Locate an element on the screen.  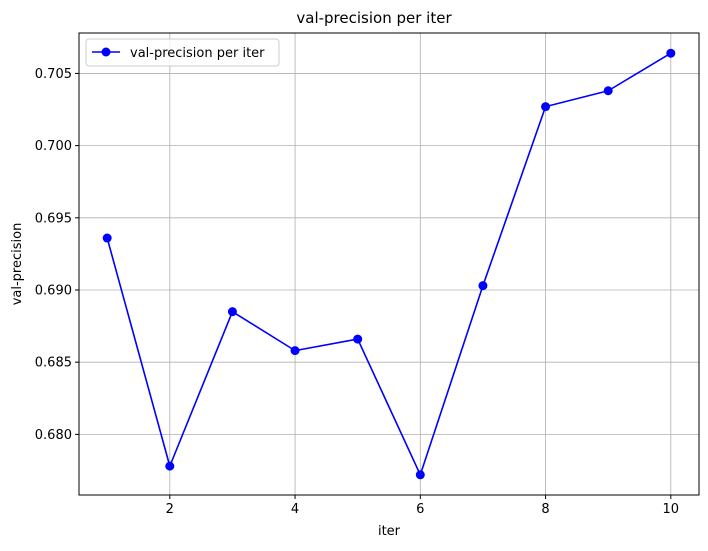
x-tick-label: 4 is located at coordinates (295, 509).